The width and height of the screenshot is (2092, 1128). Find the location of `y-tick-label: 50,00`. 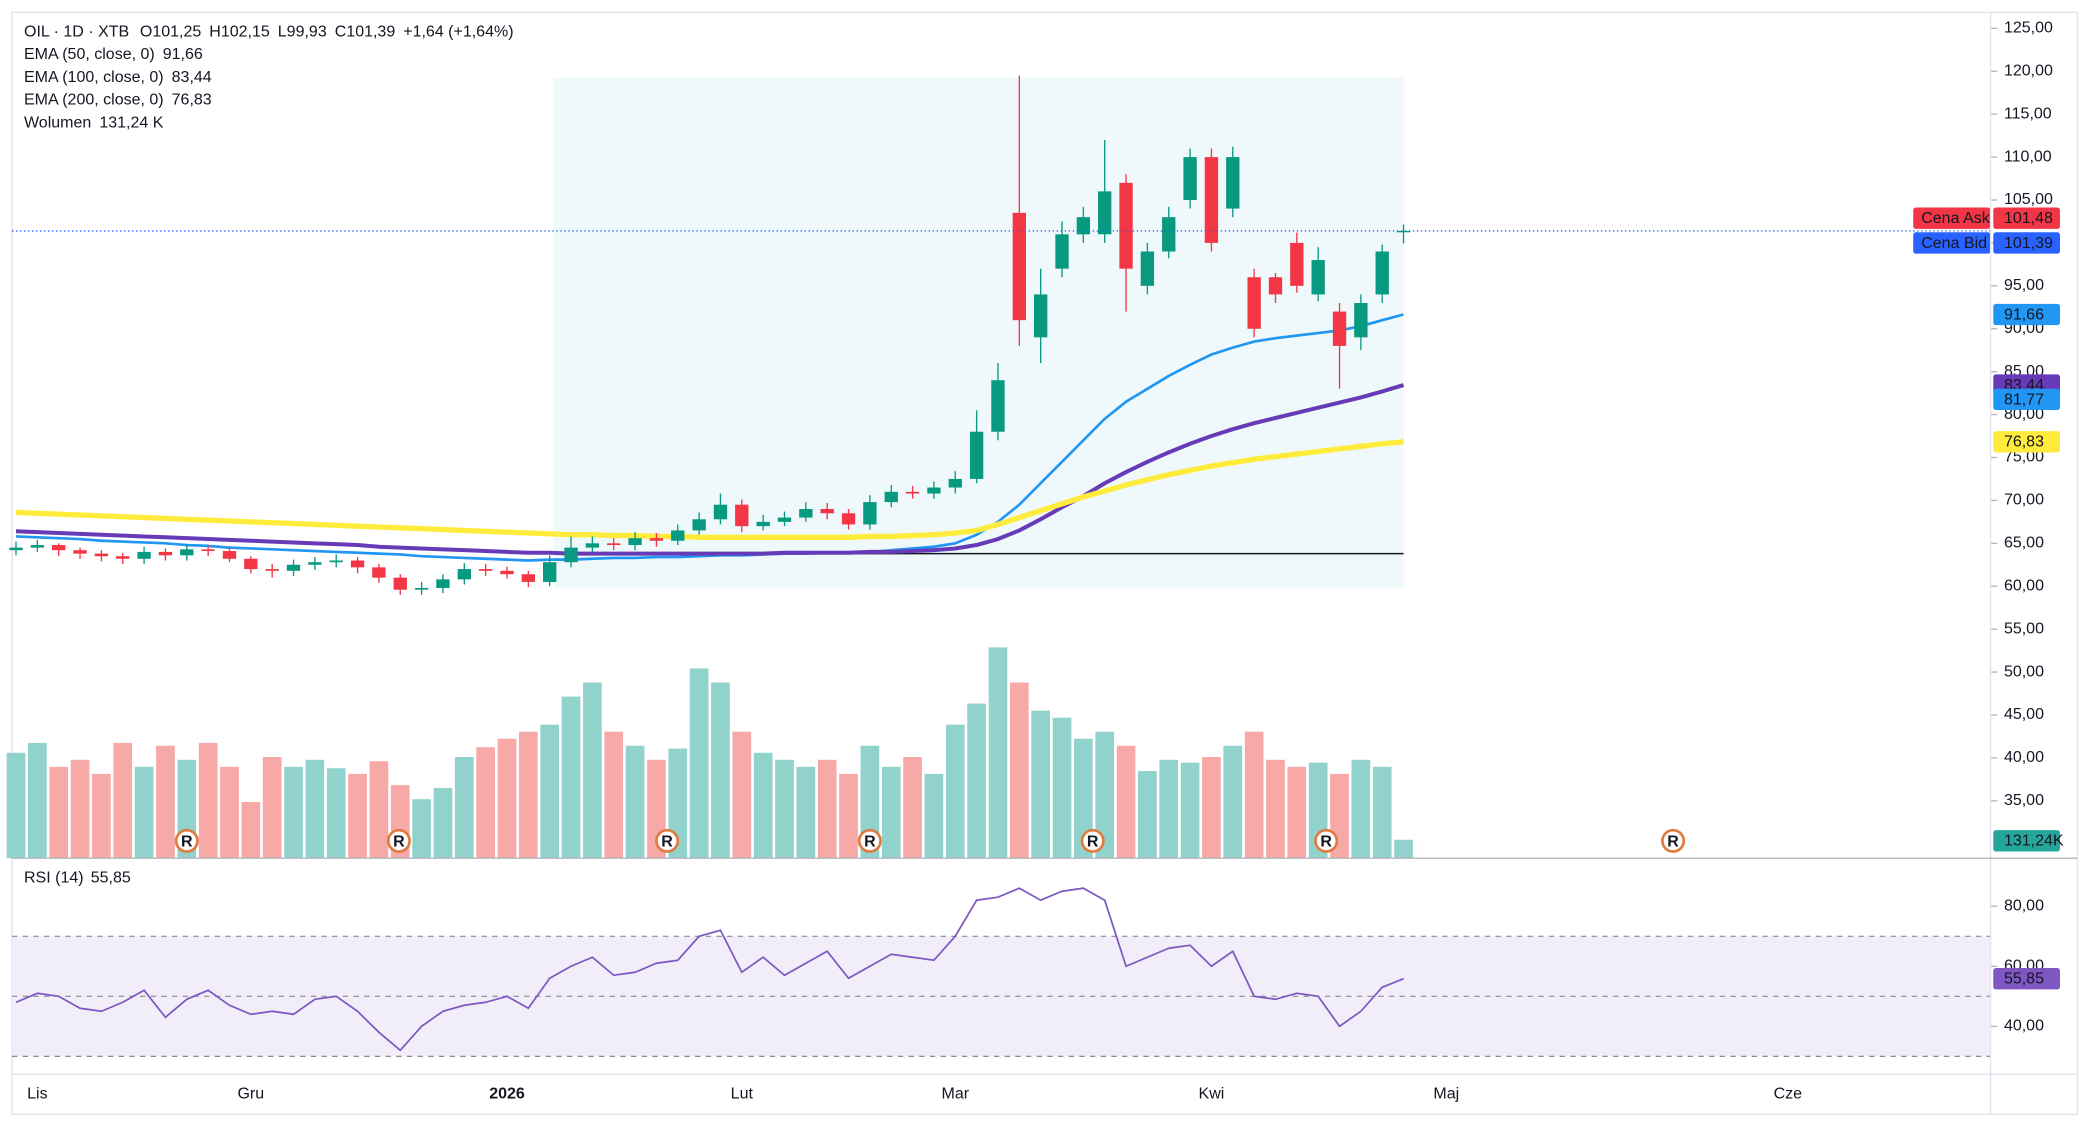

y-tick-label: 50,00 is located at coordinates (2024, 671).